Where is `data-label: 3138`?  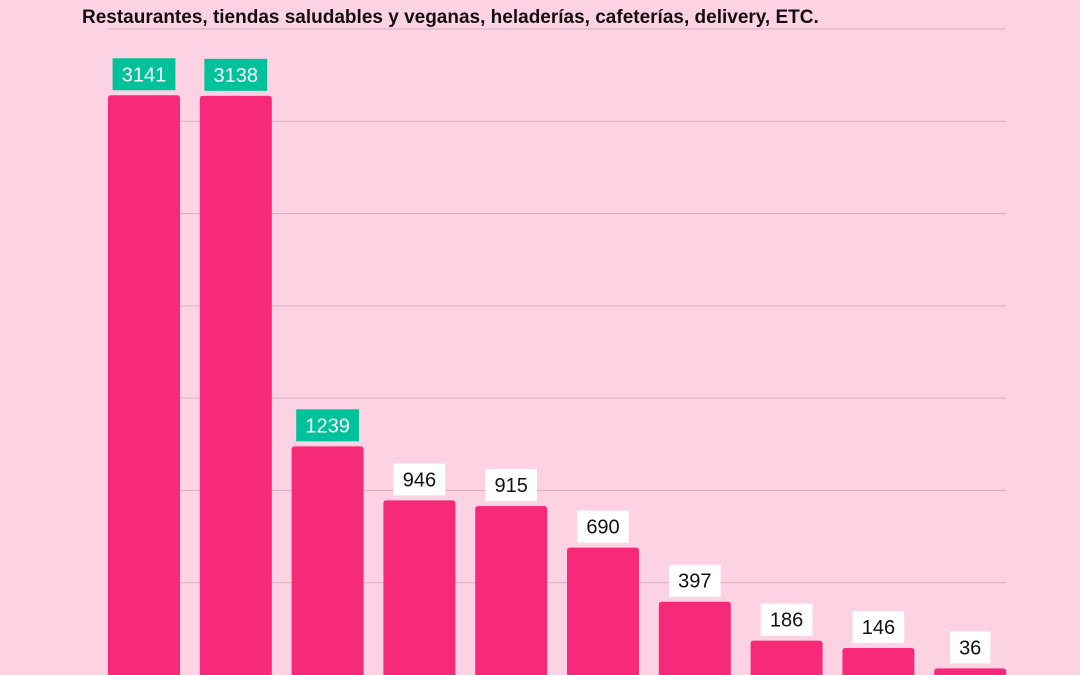 data-label: 3138 is located at coordinates (236, 74).